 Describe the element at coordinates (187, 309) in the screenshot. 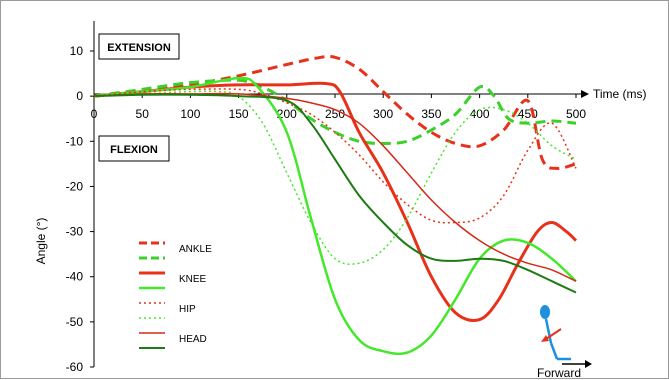

I see `legend-label: HIP` at that location.